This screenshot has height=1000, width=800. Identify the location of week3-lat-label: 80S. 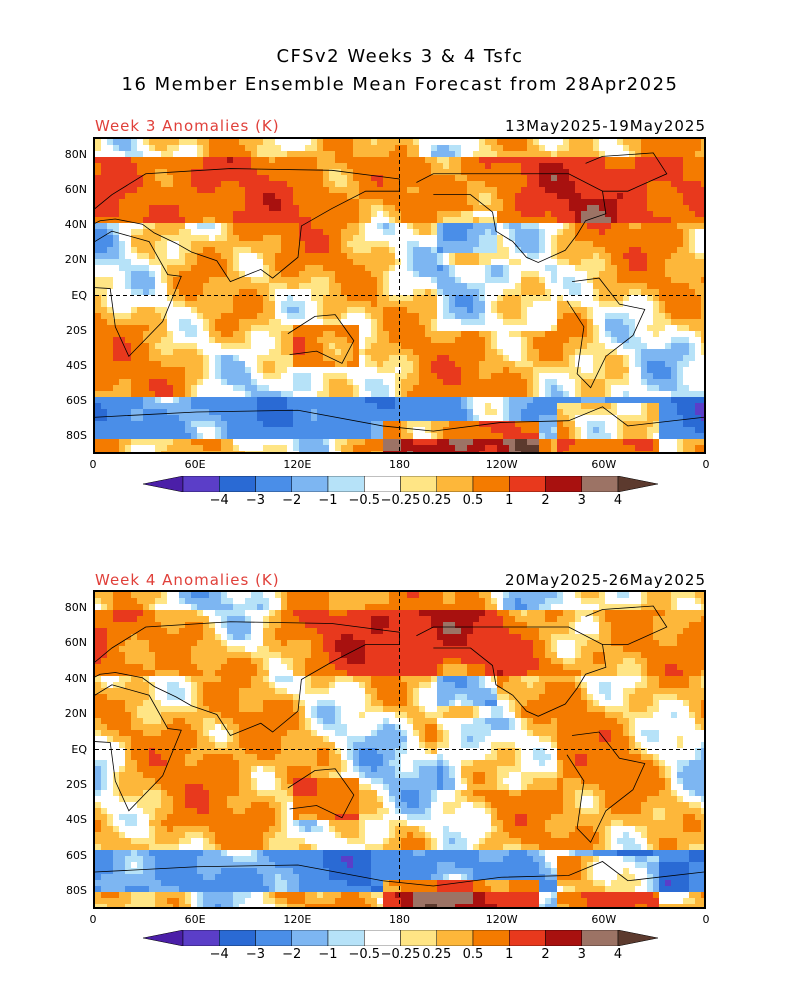
(76, 436).